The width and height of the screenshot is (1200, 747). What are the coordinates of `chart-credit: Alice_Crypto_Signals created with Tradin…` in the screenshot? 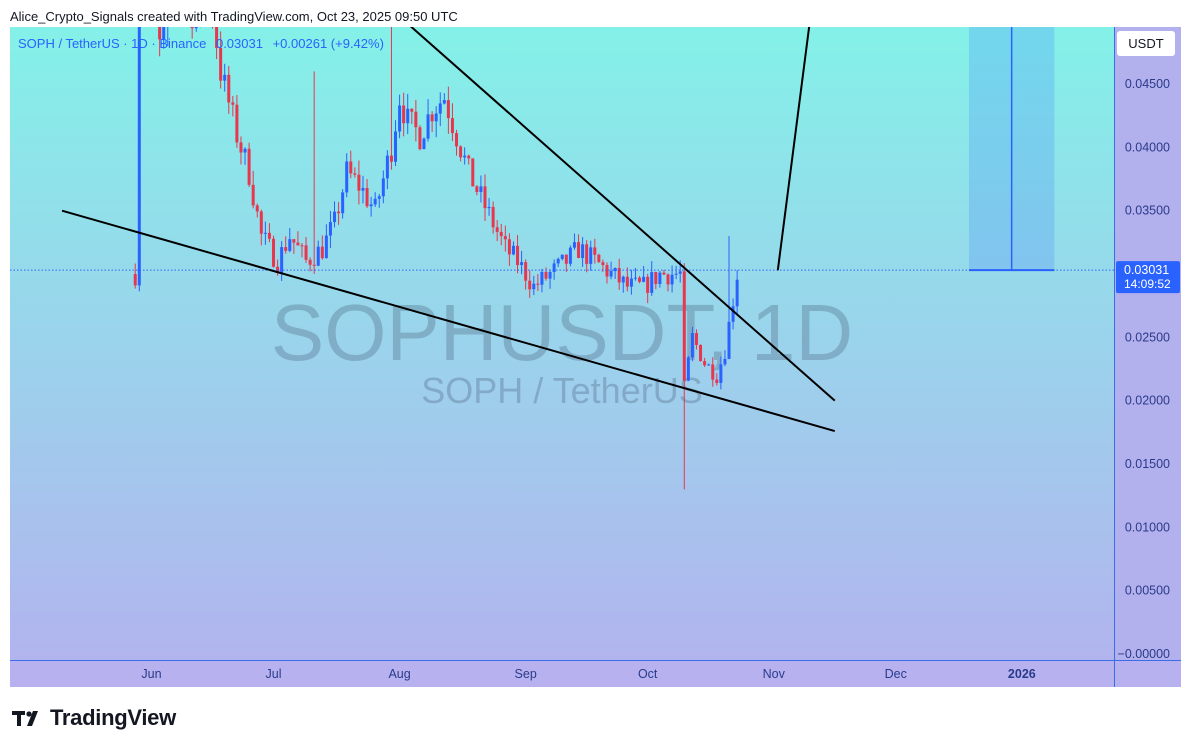 It's located at (234, 16).